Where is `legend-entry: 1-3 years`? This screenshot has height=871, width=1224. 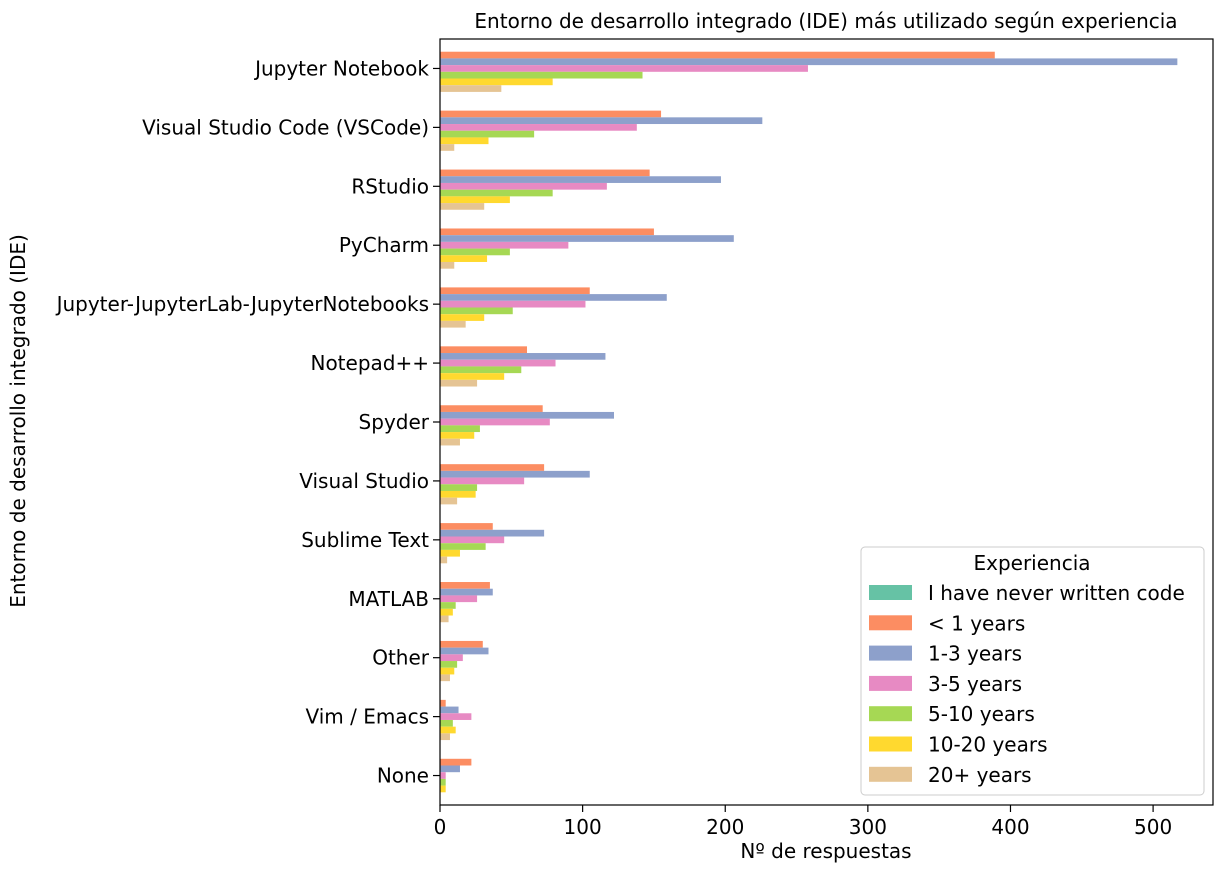
legend-entry: 1-3 years is located at coordinates (975, 654).